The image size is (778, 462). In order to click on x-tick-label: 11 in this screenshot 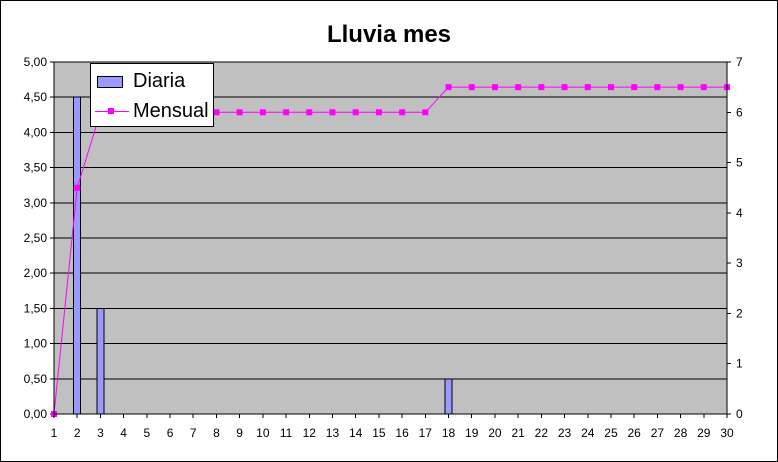, I will do `click(286, 433)`.